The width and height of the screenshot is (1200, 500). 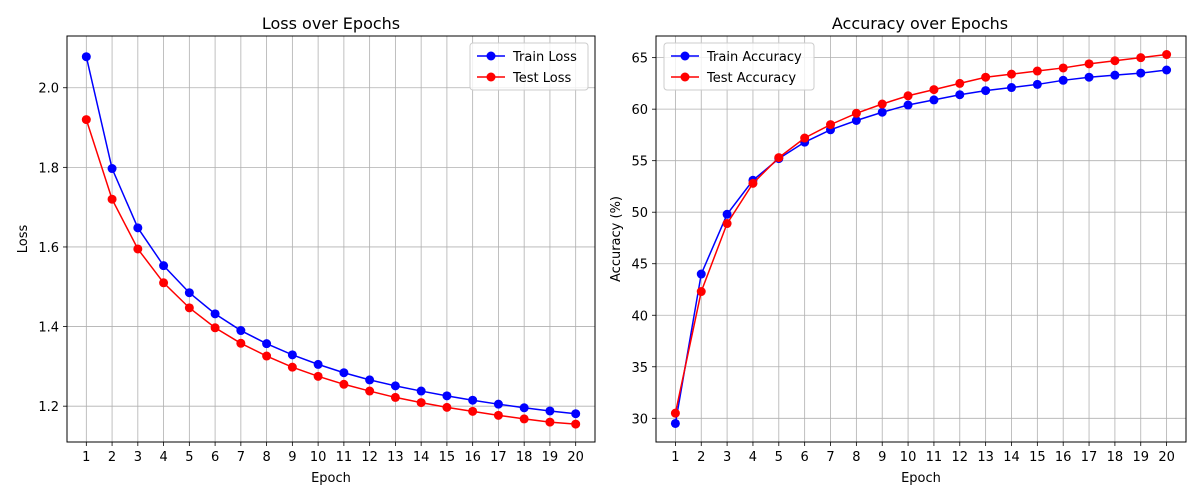 I want to click on accuracy-x-tick-label: 10, so click(x=908, y=457).